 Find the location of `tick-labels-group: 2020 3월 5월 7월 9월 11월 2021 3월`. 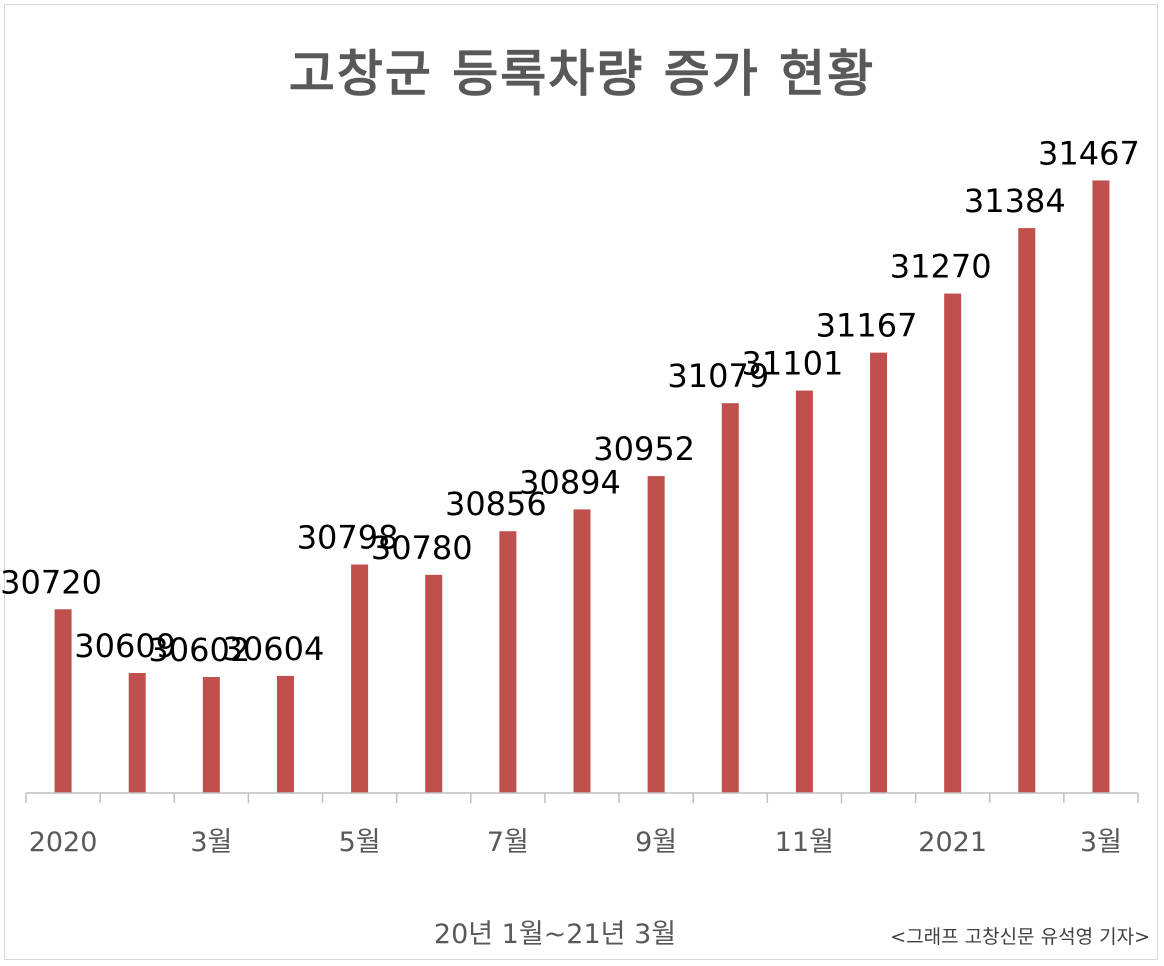

tick-labels-group: 2020 3월 5월 7월 9월 11월 2021 3월 is located at coordinates (575, 842).